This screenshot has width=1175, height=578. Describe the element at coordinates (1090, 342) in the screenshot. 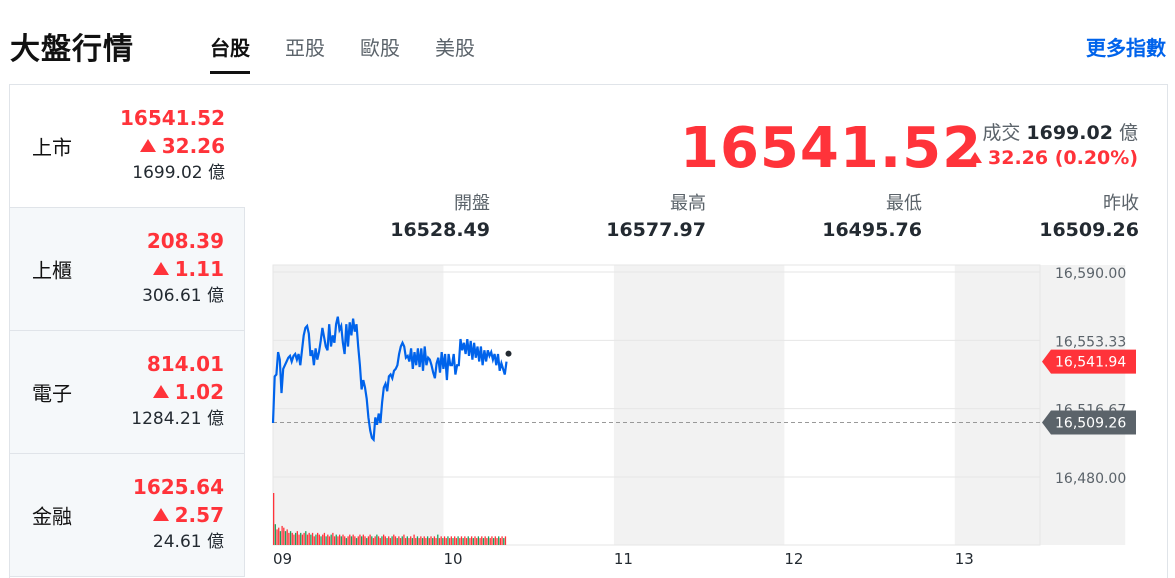

I see `y-tick-label: 16,553.33` at that location.